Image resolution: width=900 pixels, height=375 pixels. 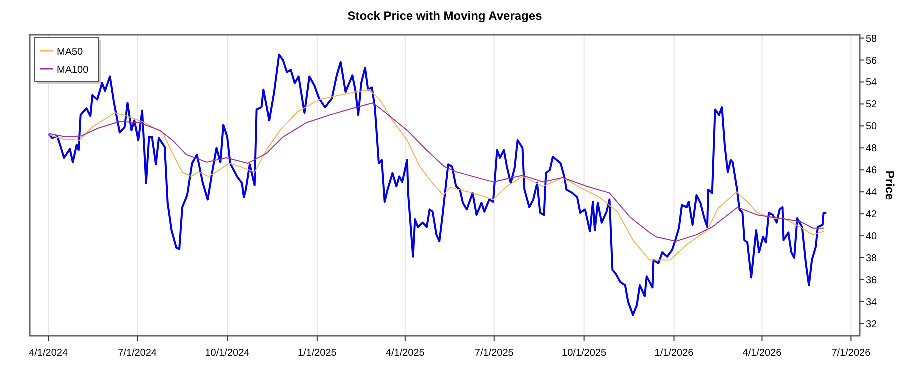 What do you see at coordinates (872, 237) in the screenshot?
I see `y-tick-label: 40` at bounding box center [872, 237].